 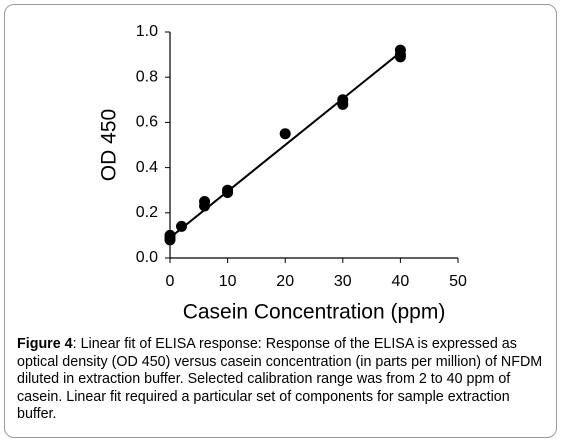 What do you see at coordinates (109, 145) in the screenshot?
I see `y-axis-title: OD 450` at bounding box center [109, 145].